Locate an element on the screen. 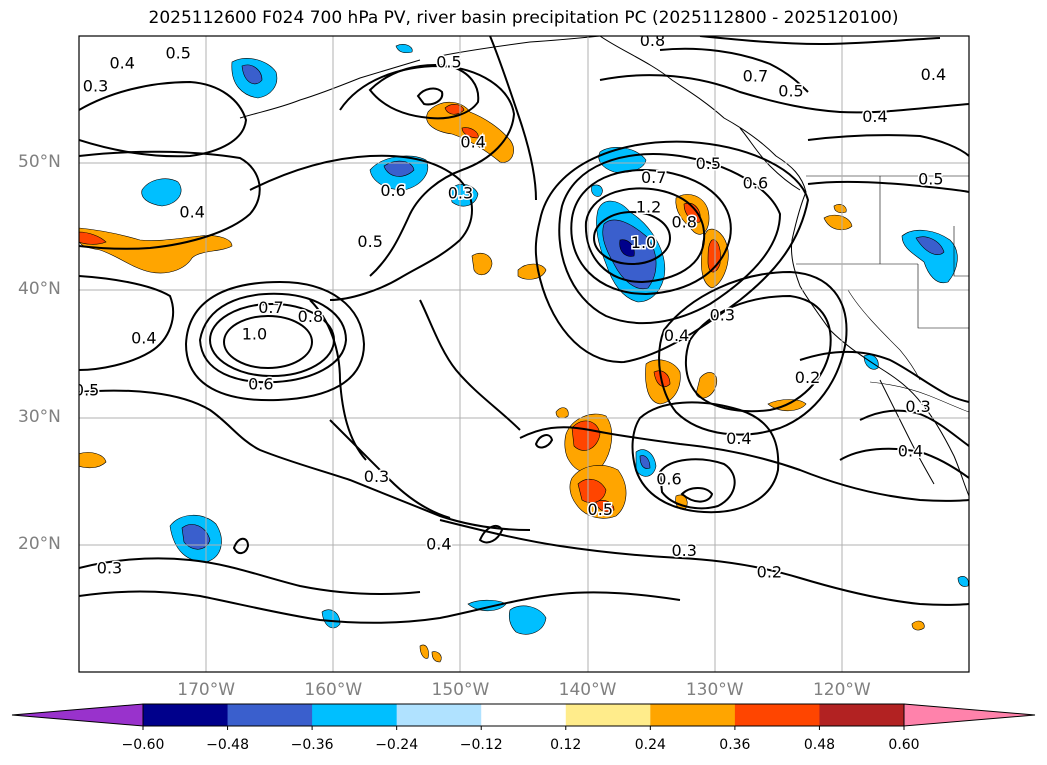  lat-tick-label: 20°N is located at coordinates (39, 543).